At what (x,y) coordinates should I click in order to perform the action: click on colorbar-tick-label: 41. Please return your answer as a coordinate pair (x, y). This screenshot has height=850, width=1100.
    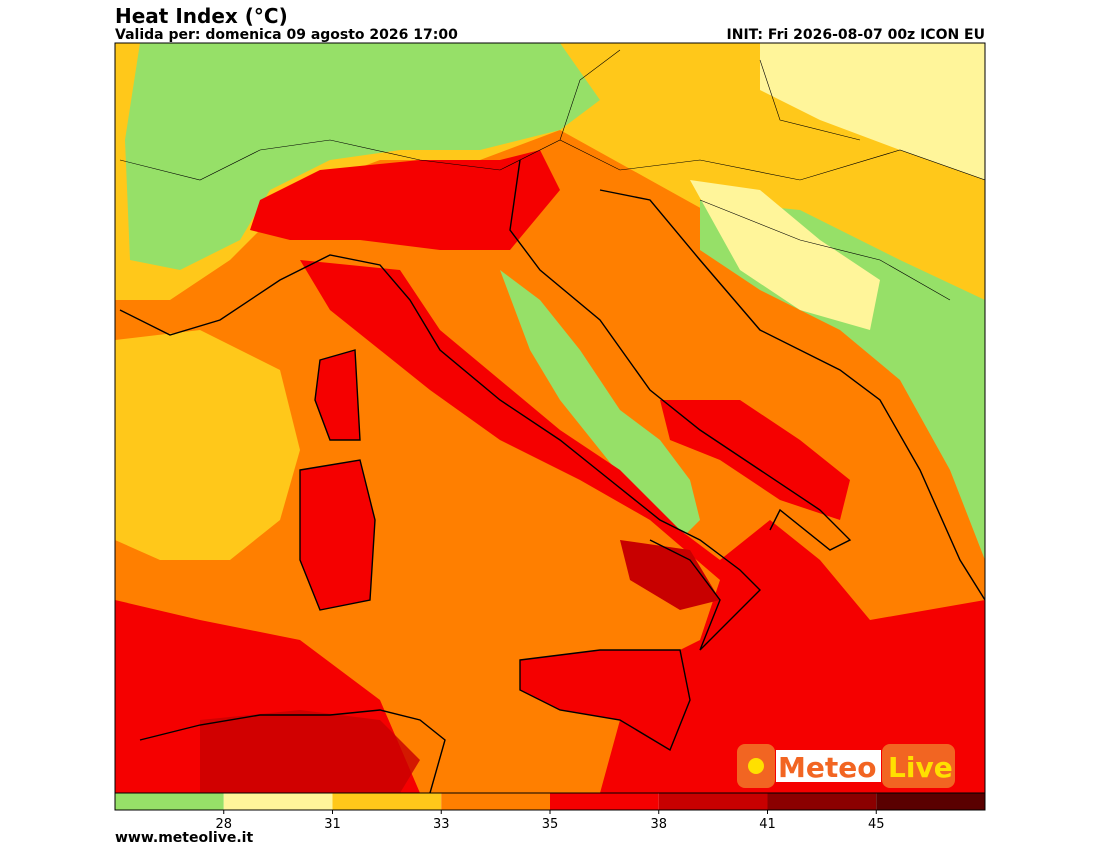
    Looking at the image, I should click on (767, 824).